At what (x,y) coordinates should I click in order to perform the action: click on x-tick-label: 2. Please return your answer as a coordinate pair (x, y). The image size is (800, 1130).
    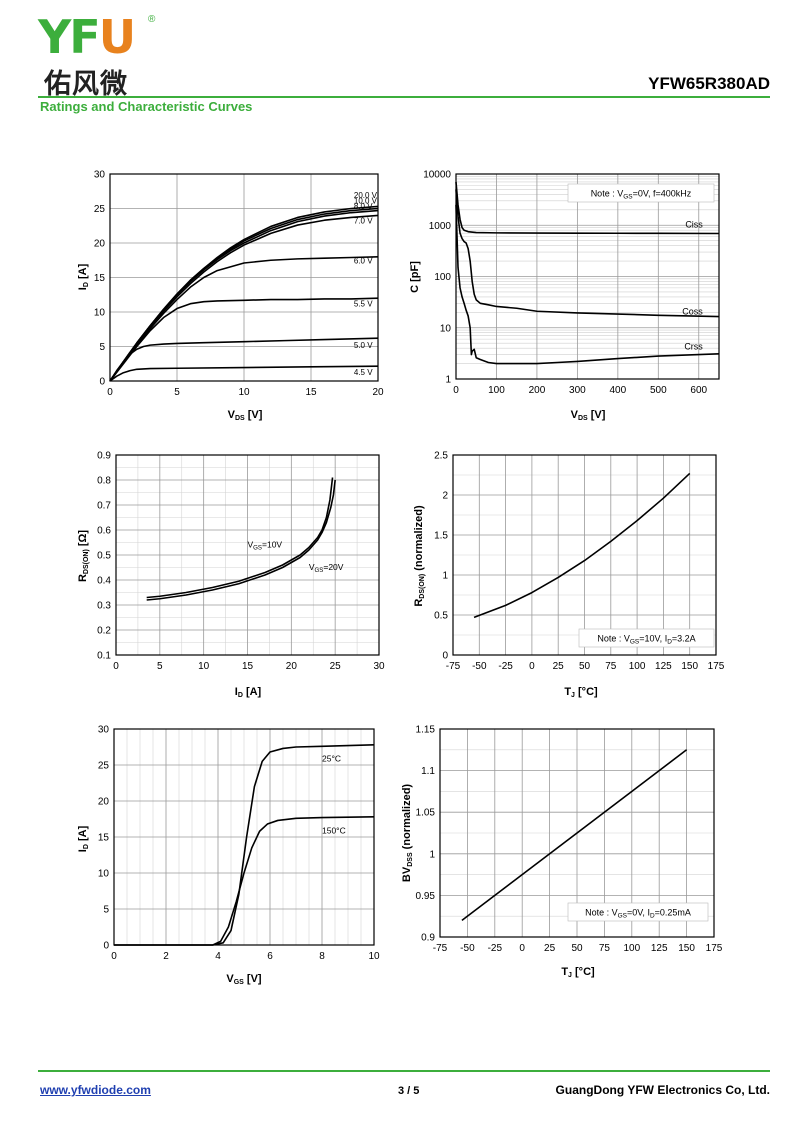
    Looking at the image, I should click on (166, 956).